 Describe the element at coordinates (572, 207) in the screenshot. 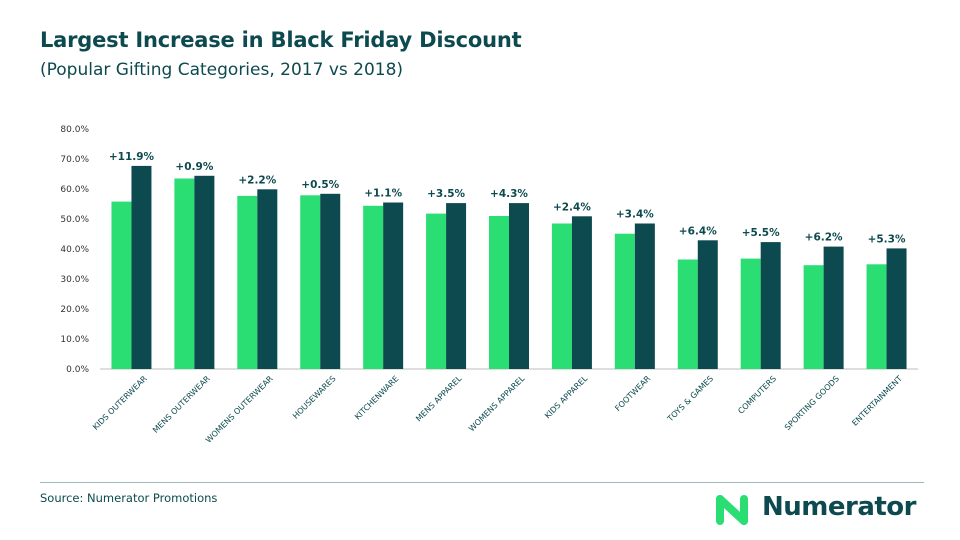

I see `data-label: +2.4%` at that location.